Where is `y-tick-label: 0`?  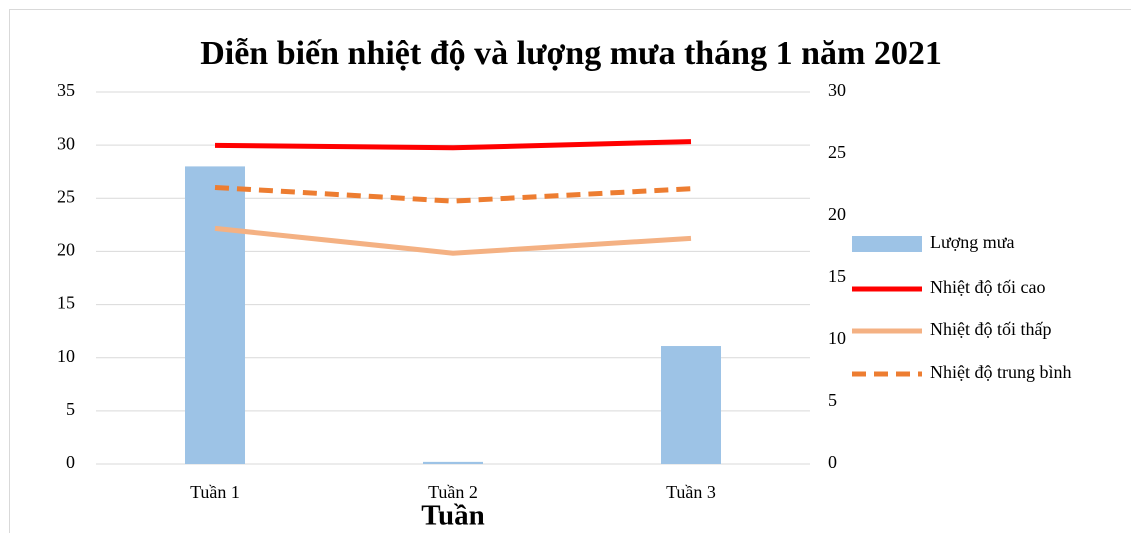 y-tick-label: 0 is located at coordinates (70, 462).